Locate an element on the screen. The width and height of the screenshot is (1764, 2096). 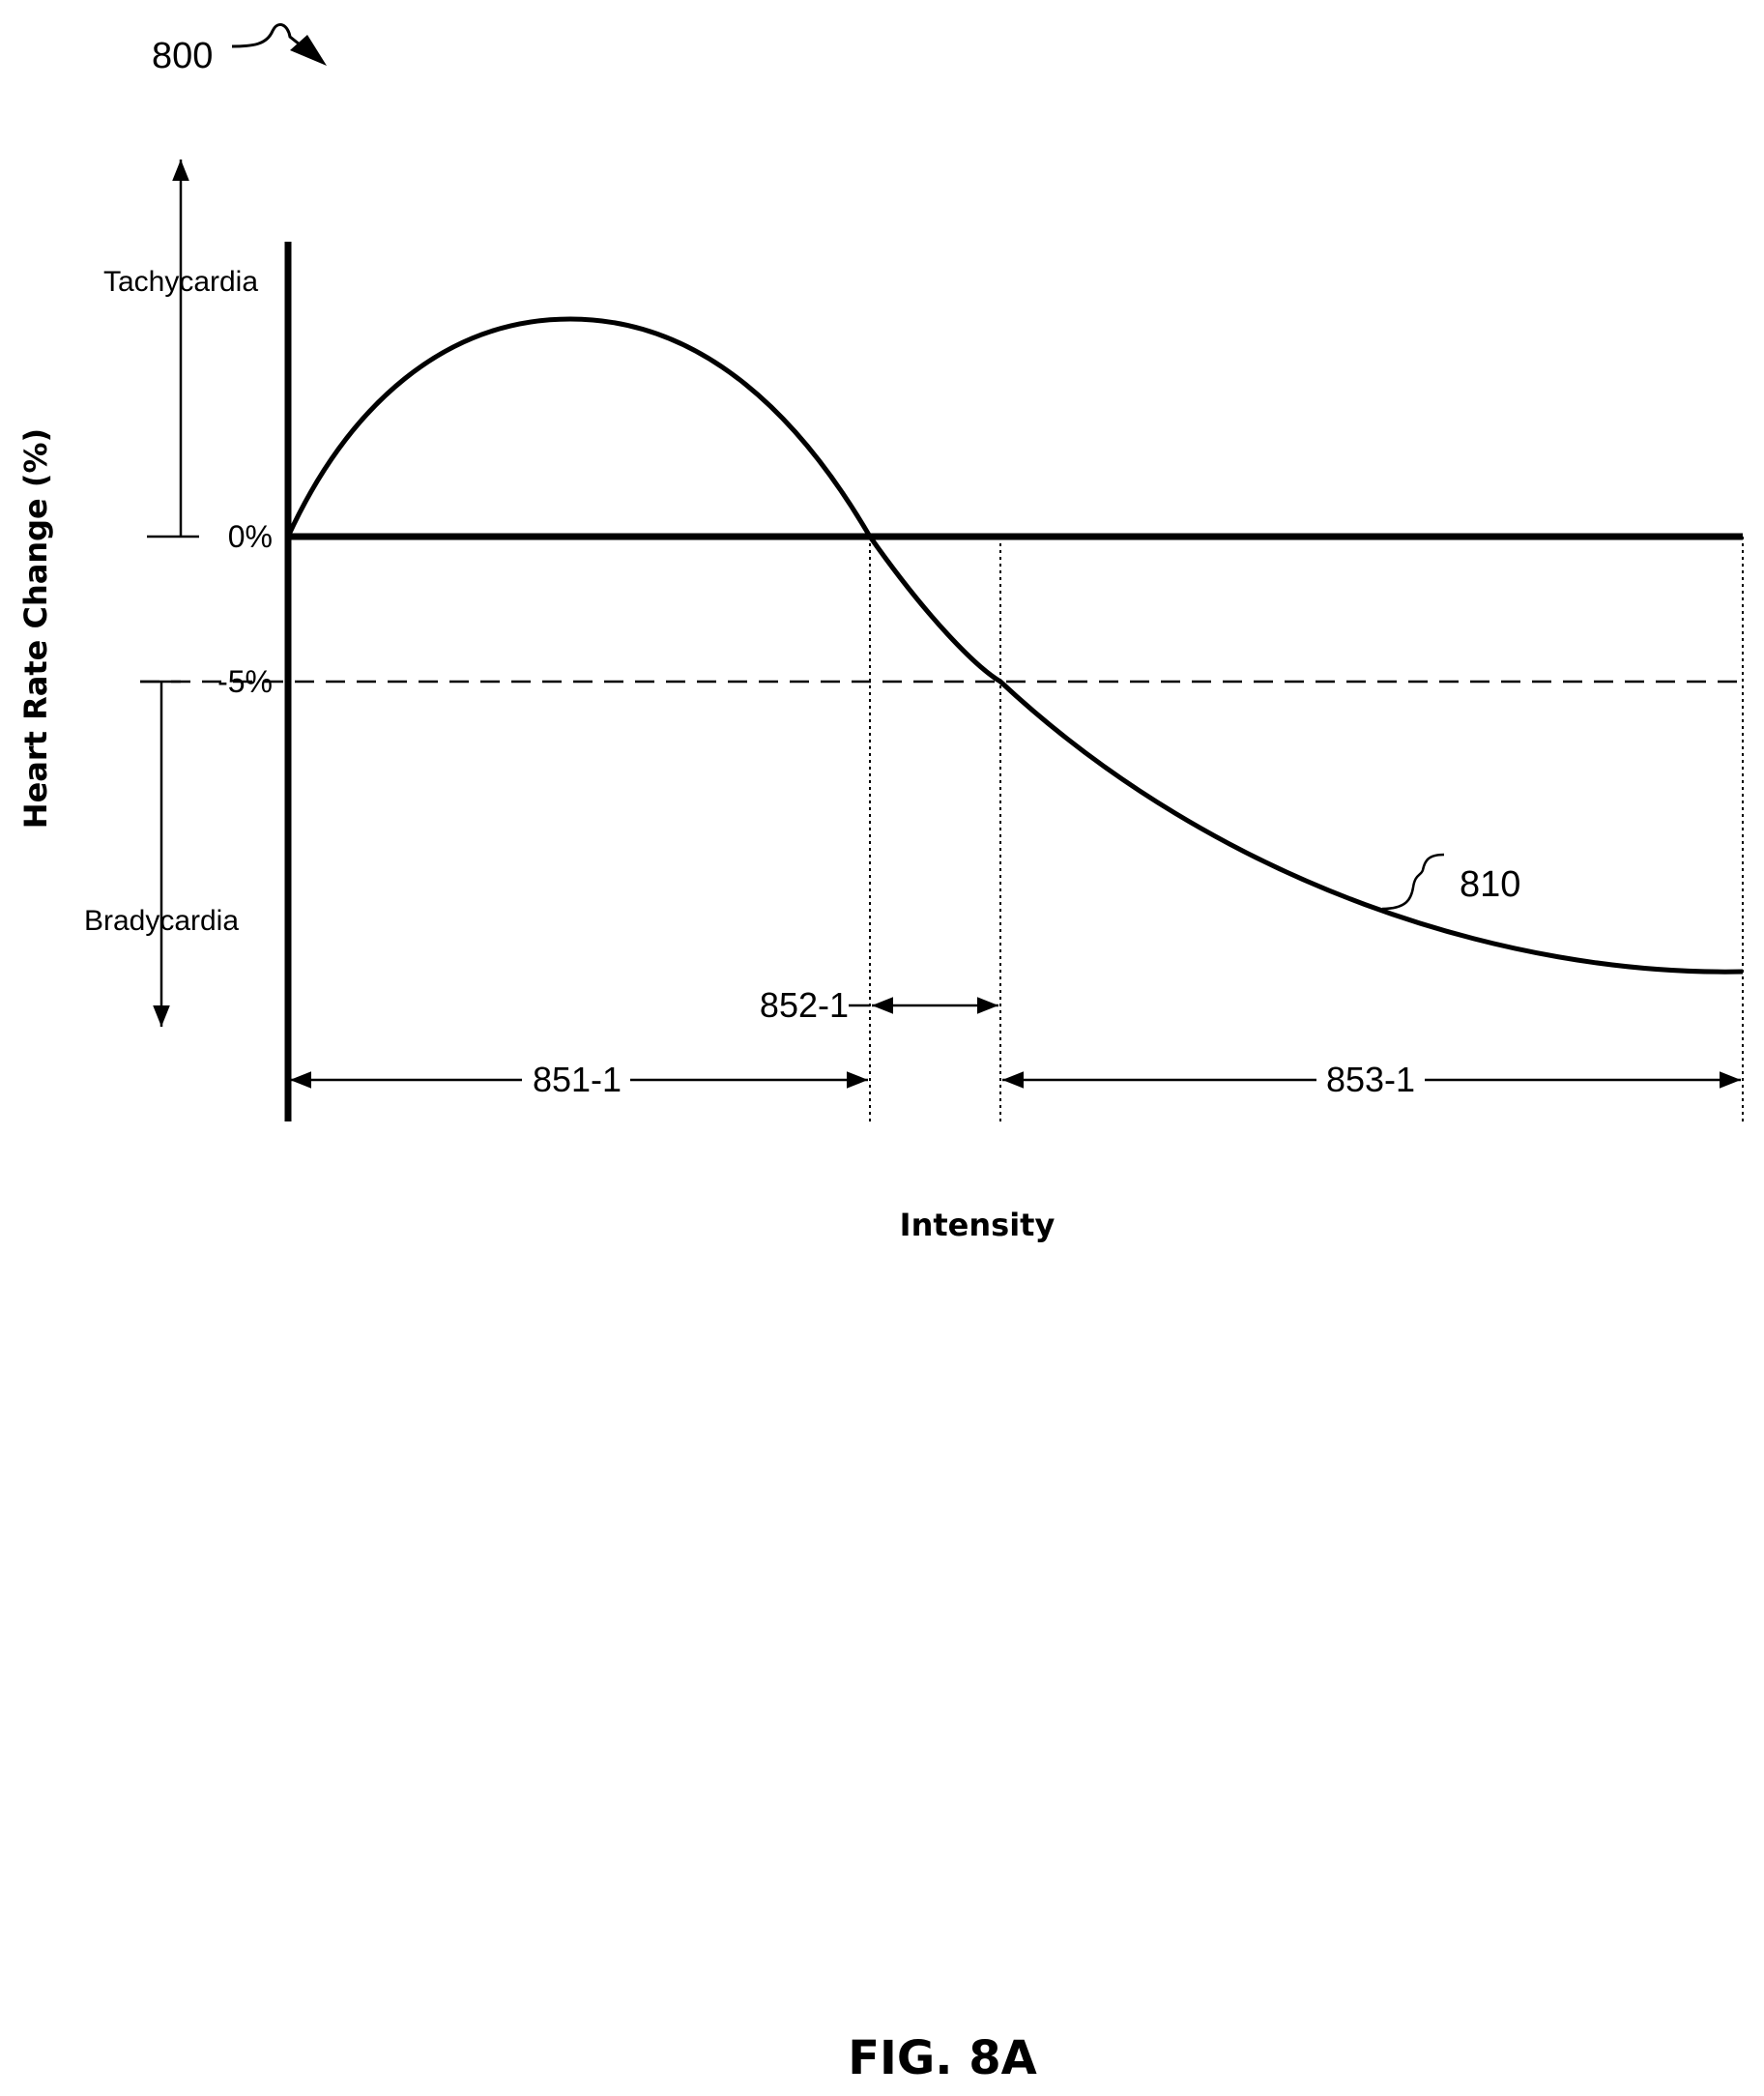
x-axis-title: Intensity is located at coordinates (978, 1225).